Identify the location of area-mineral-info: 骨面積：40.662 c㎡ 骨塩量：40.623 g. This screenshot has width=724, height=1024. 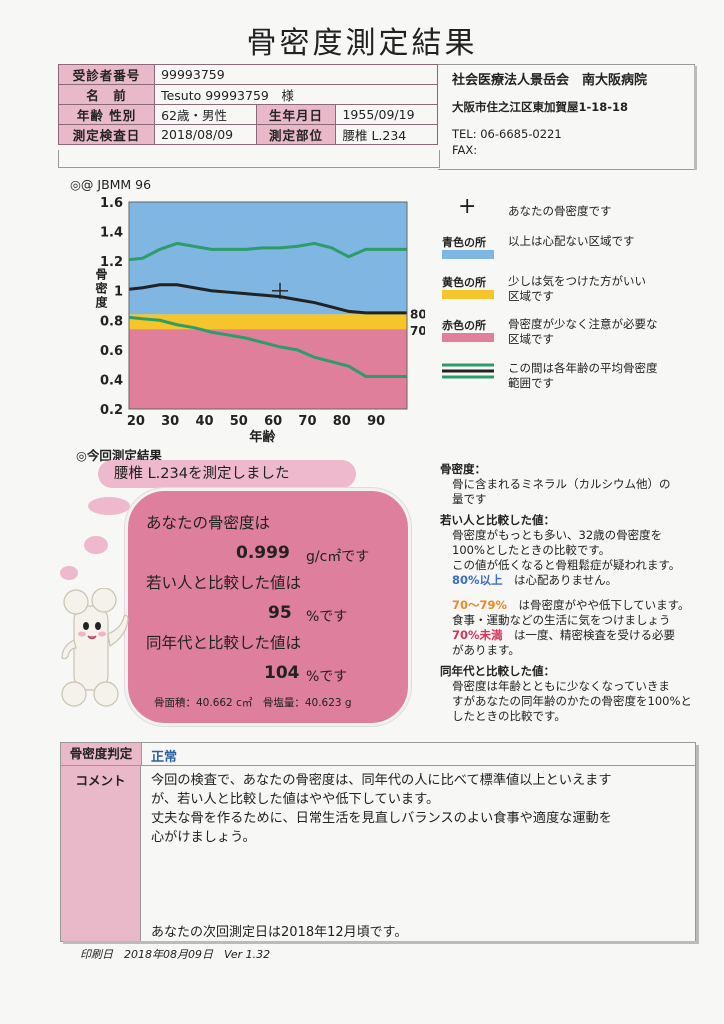
(253, 703).